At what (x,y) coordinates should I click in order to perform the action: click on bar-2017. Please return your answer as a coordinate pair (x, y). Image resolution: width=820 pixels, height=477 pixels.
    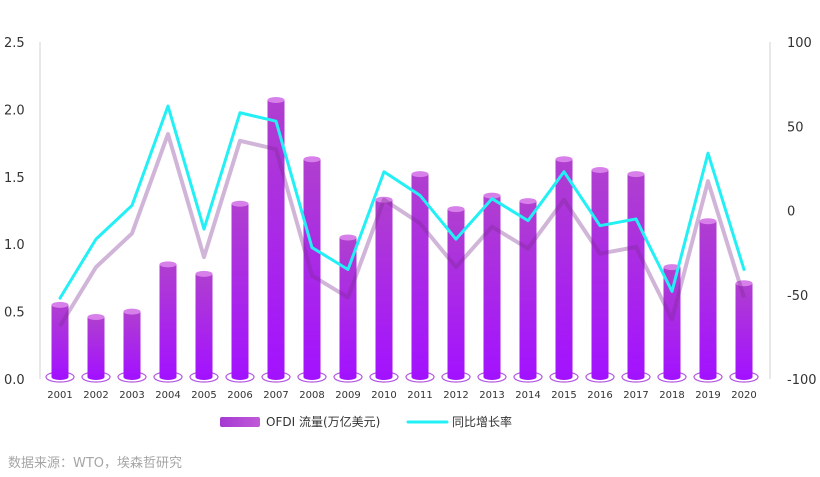
    Looking at the image, I should click on (636, 277).